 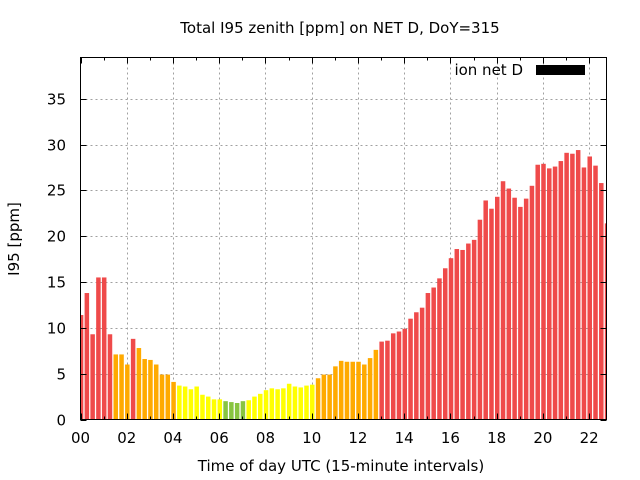 I want to click on x-tick-label: 18, so click(x=496, y=438).